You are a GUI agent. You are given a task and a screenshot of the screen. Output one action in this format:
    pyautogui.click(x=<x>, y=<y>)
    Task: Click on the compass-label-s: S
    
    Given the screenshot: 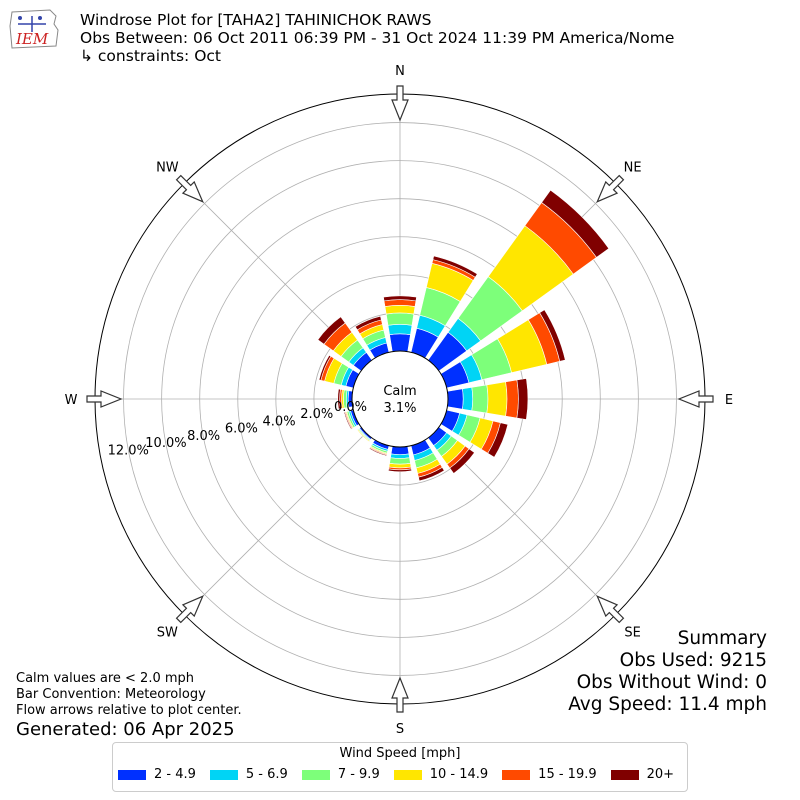 What is the action you would take?
    pyautogui.click(x=400, y=729)
    